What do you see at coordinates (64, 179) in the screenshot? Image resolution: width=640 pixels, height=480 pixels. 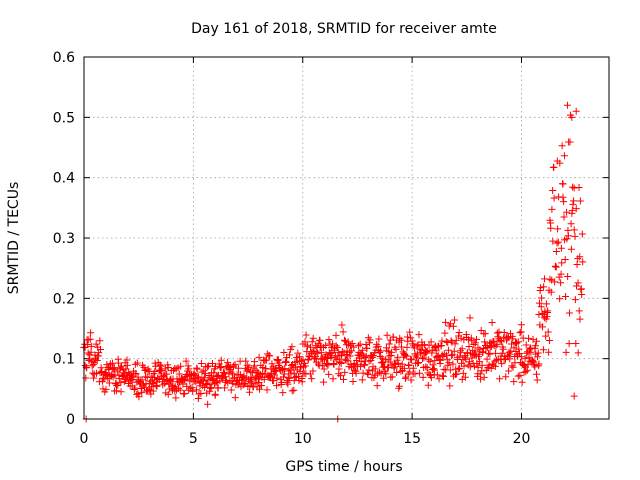 I see `y-tick-label: 0.4` at bounding box center [64, 179].